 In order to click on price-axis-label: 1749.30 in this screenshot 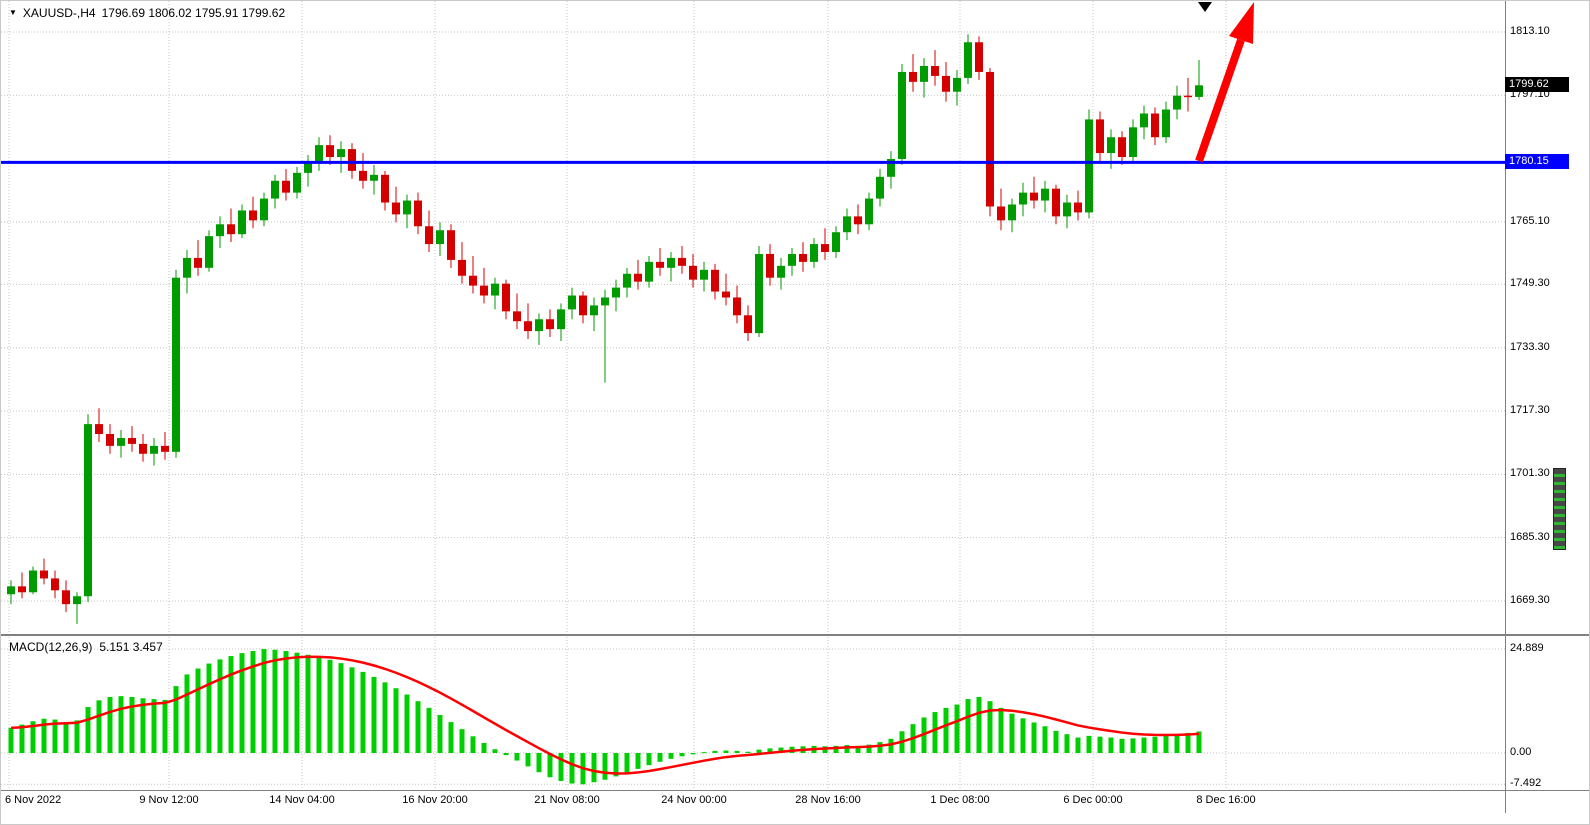, I will do `click(1530, 283)`.